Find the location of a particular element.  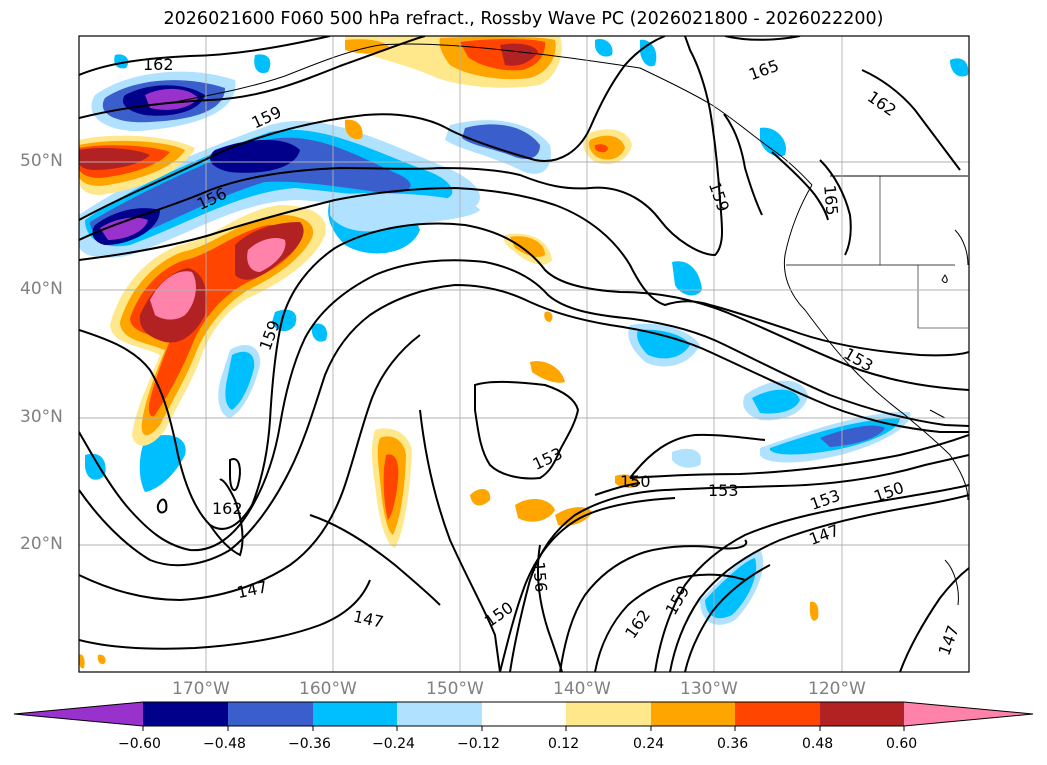

colorbar-extend-min is located at coordinates (78, 714).